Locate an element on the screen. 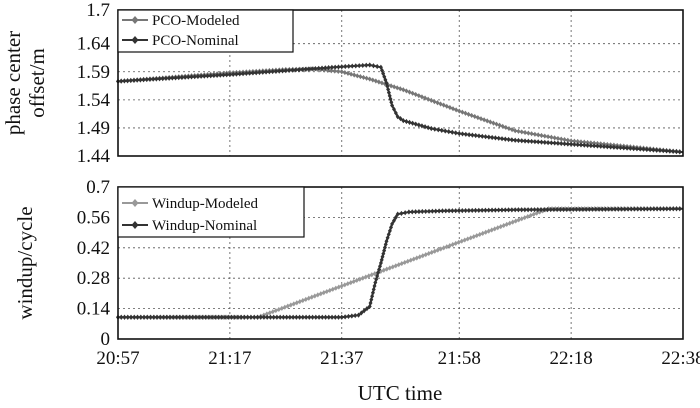  pco-y-tick-label: 1.64 is located at coordinates (94, 44).